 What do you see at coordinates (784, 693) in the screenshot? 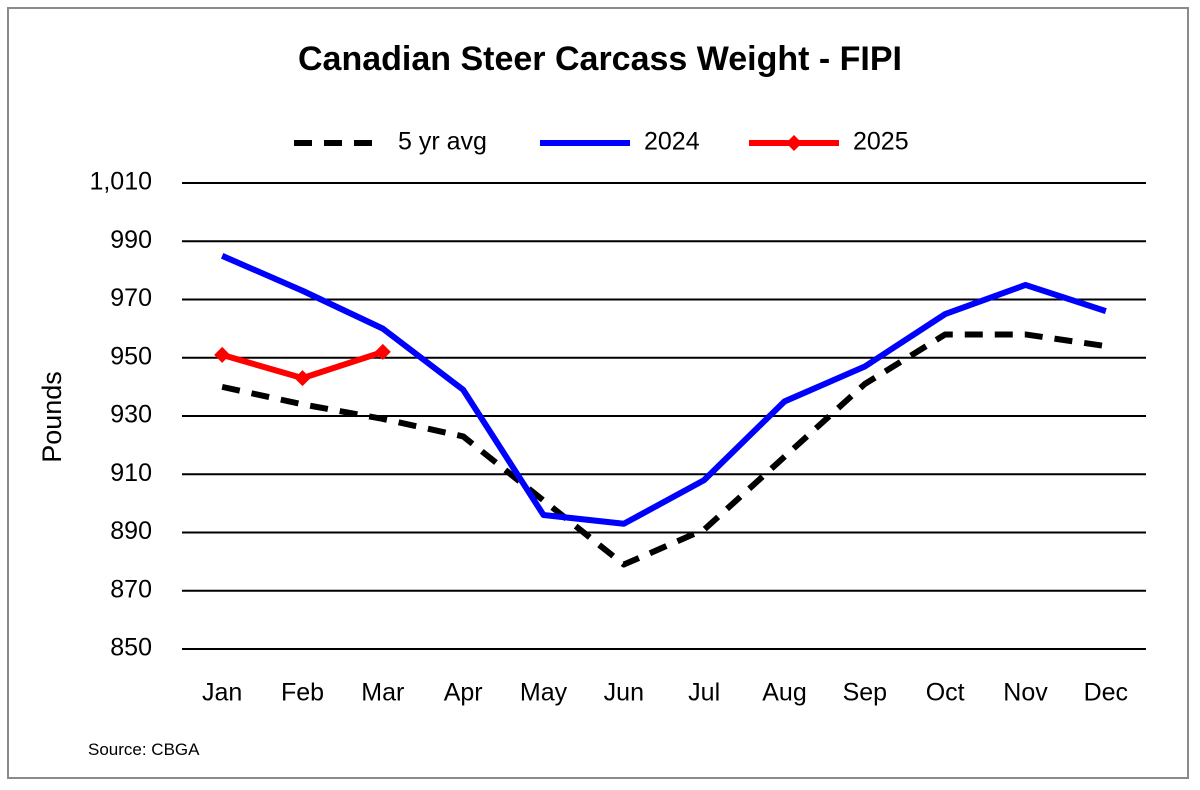
I see `x-tick-label: Aug` at bounding box center [784, 693].